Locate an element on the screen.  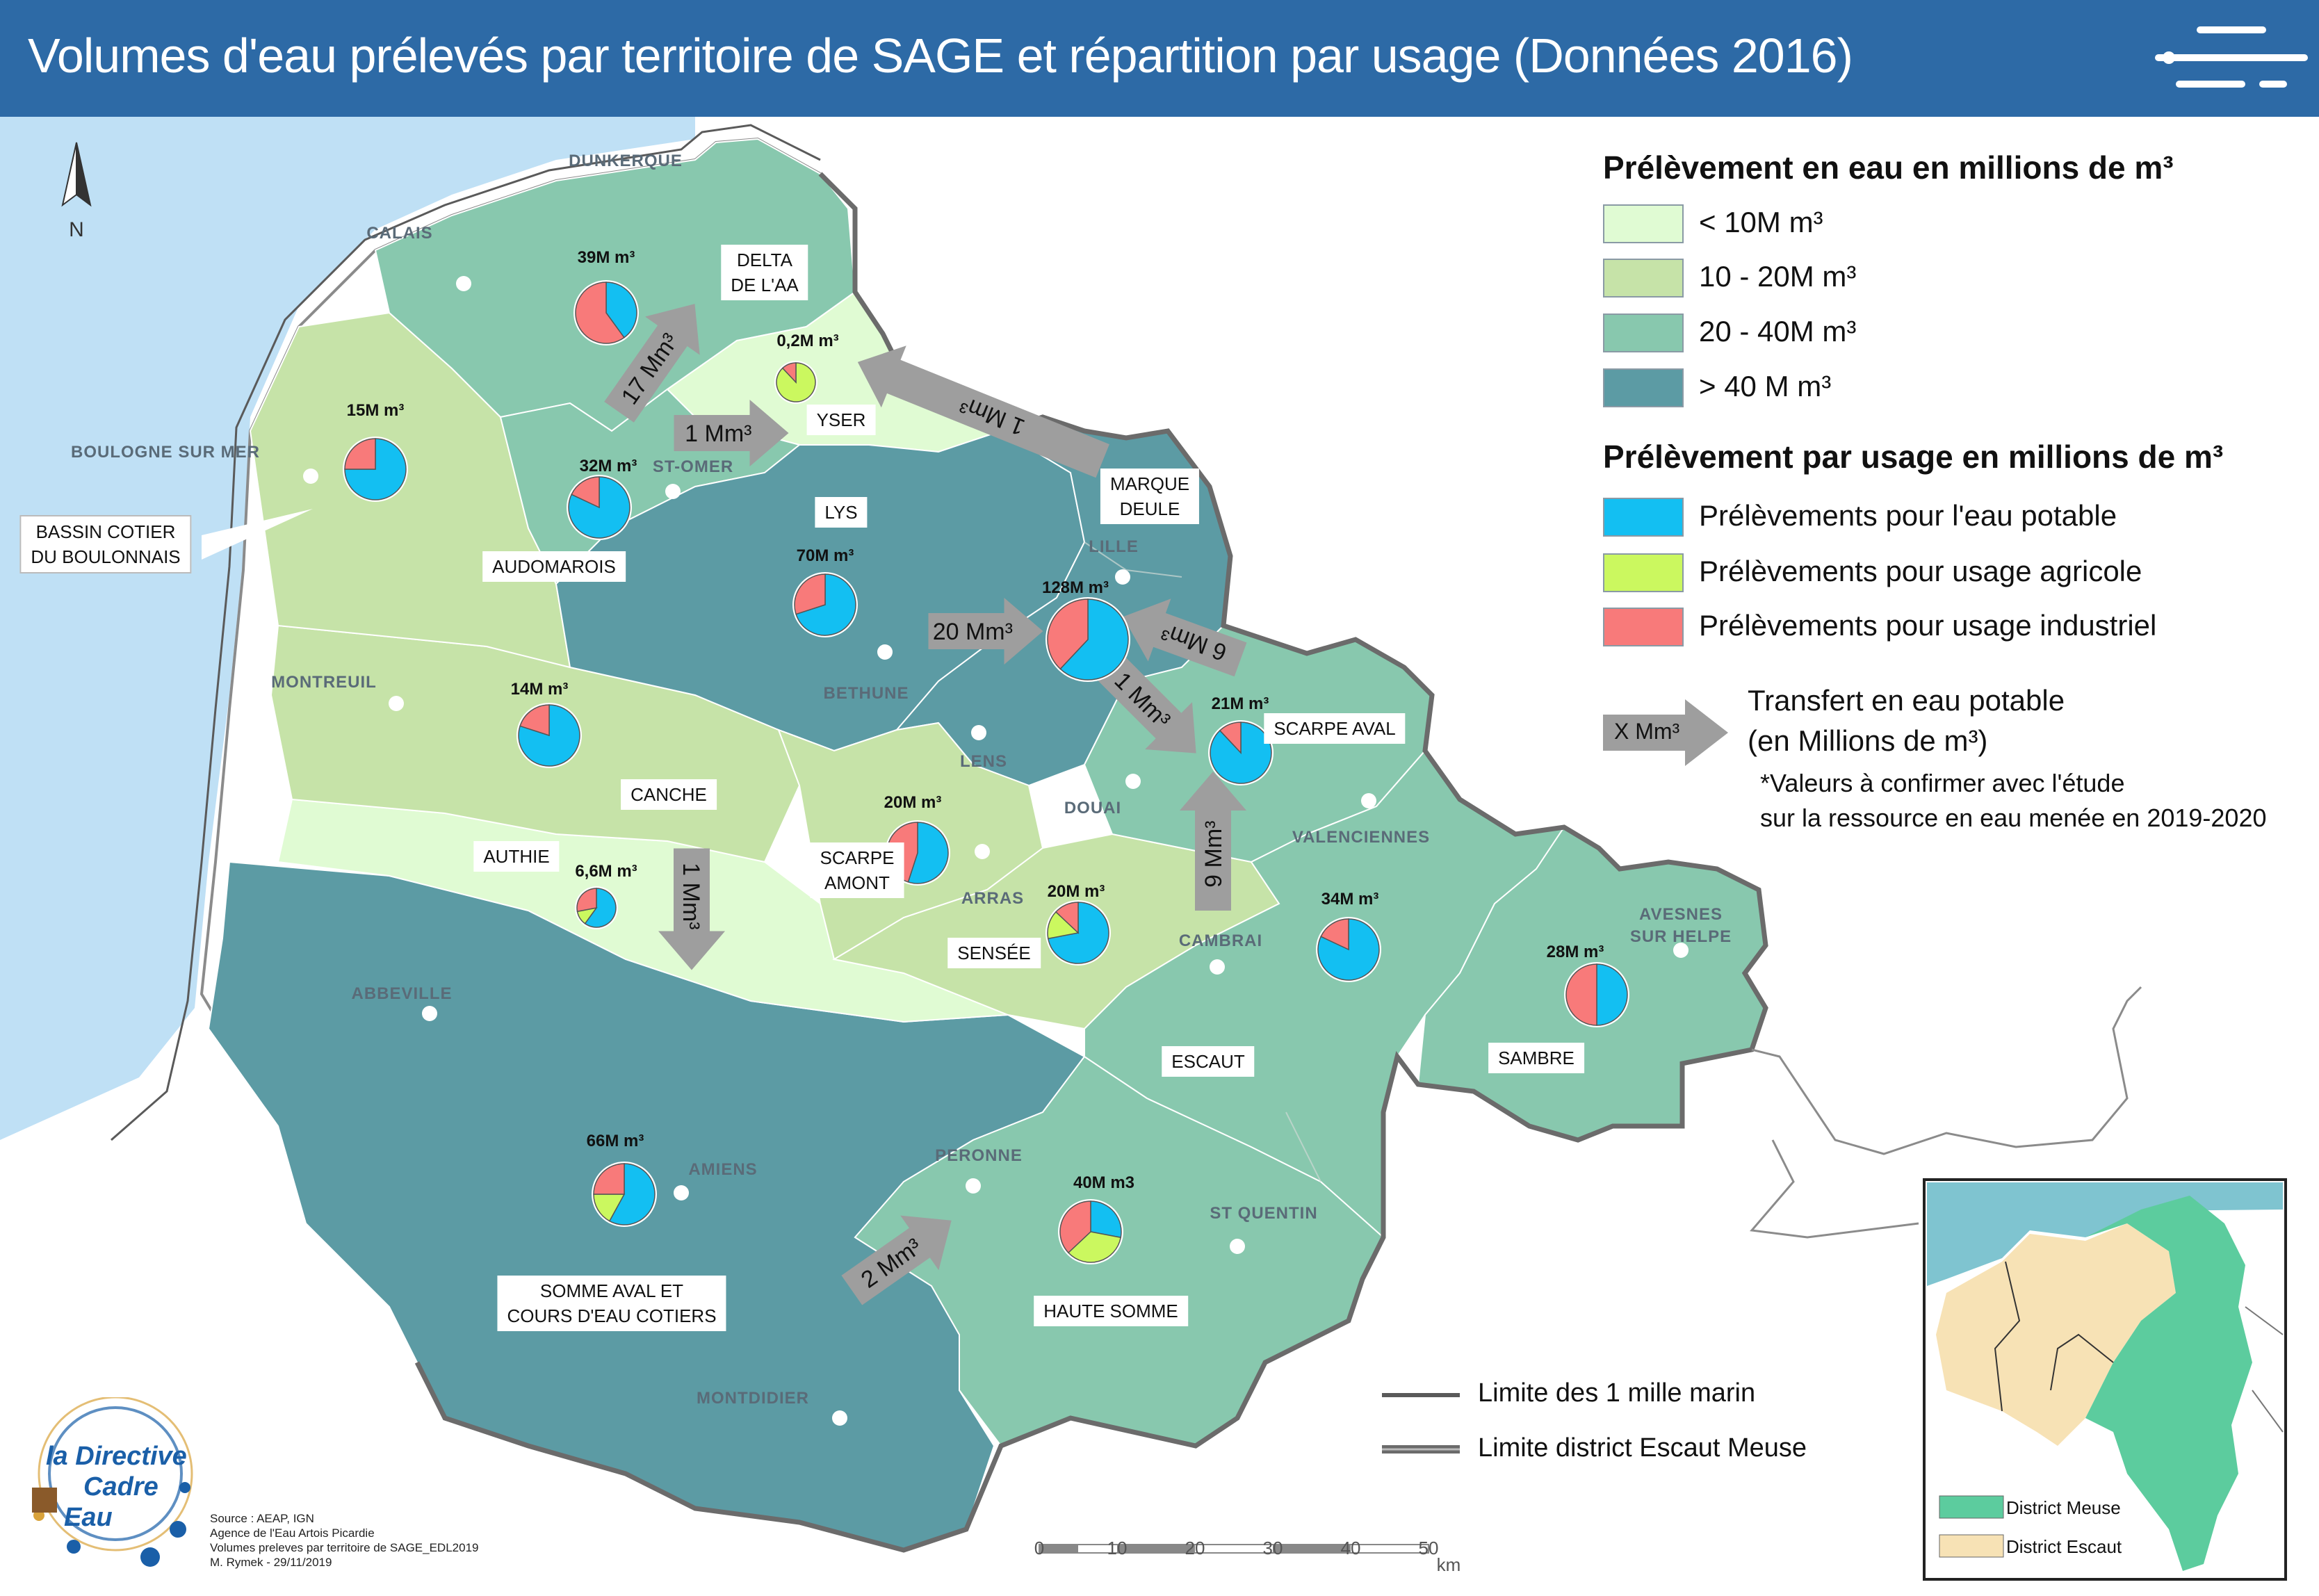
transfer-arrow-t6: 6 Mm³ is located at coordinates (1185, 637).